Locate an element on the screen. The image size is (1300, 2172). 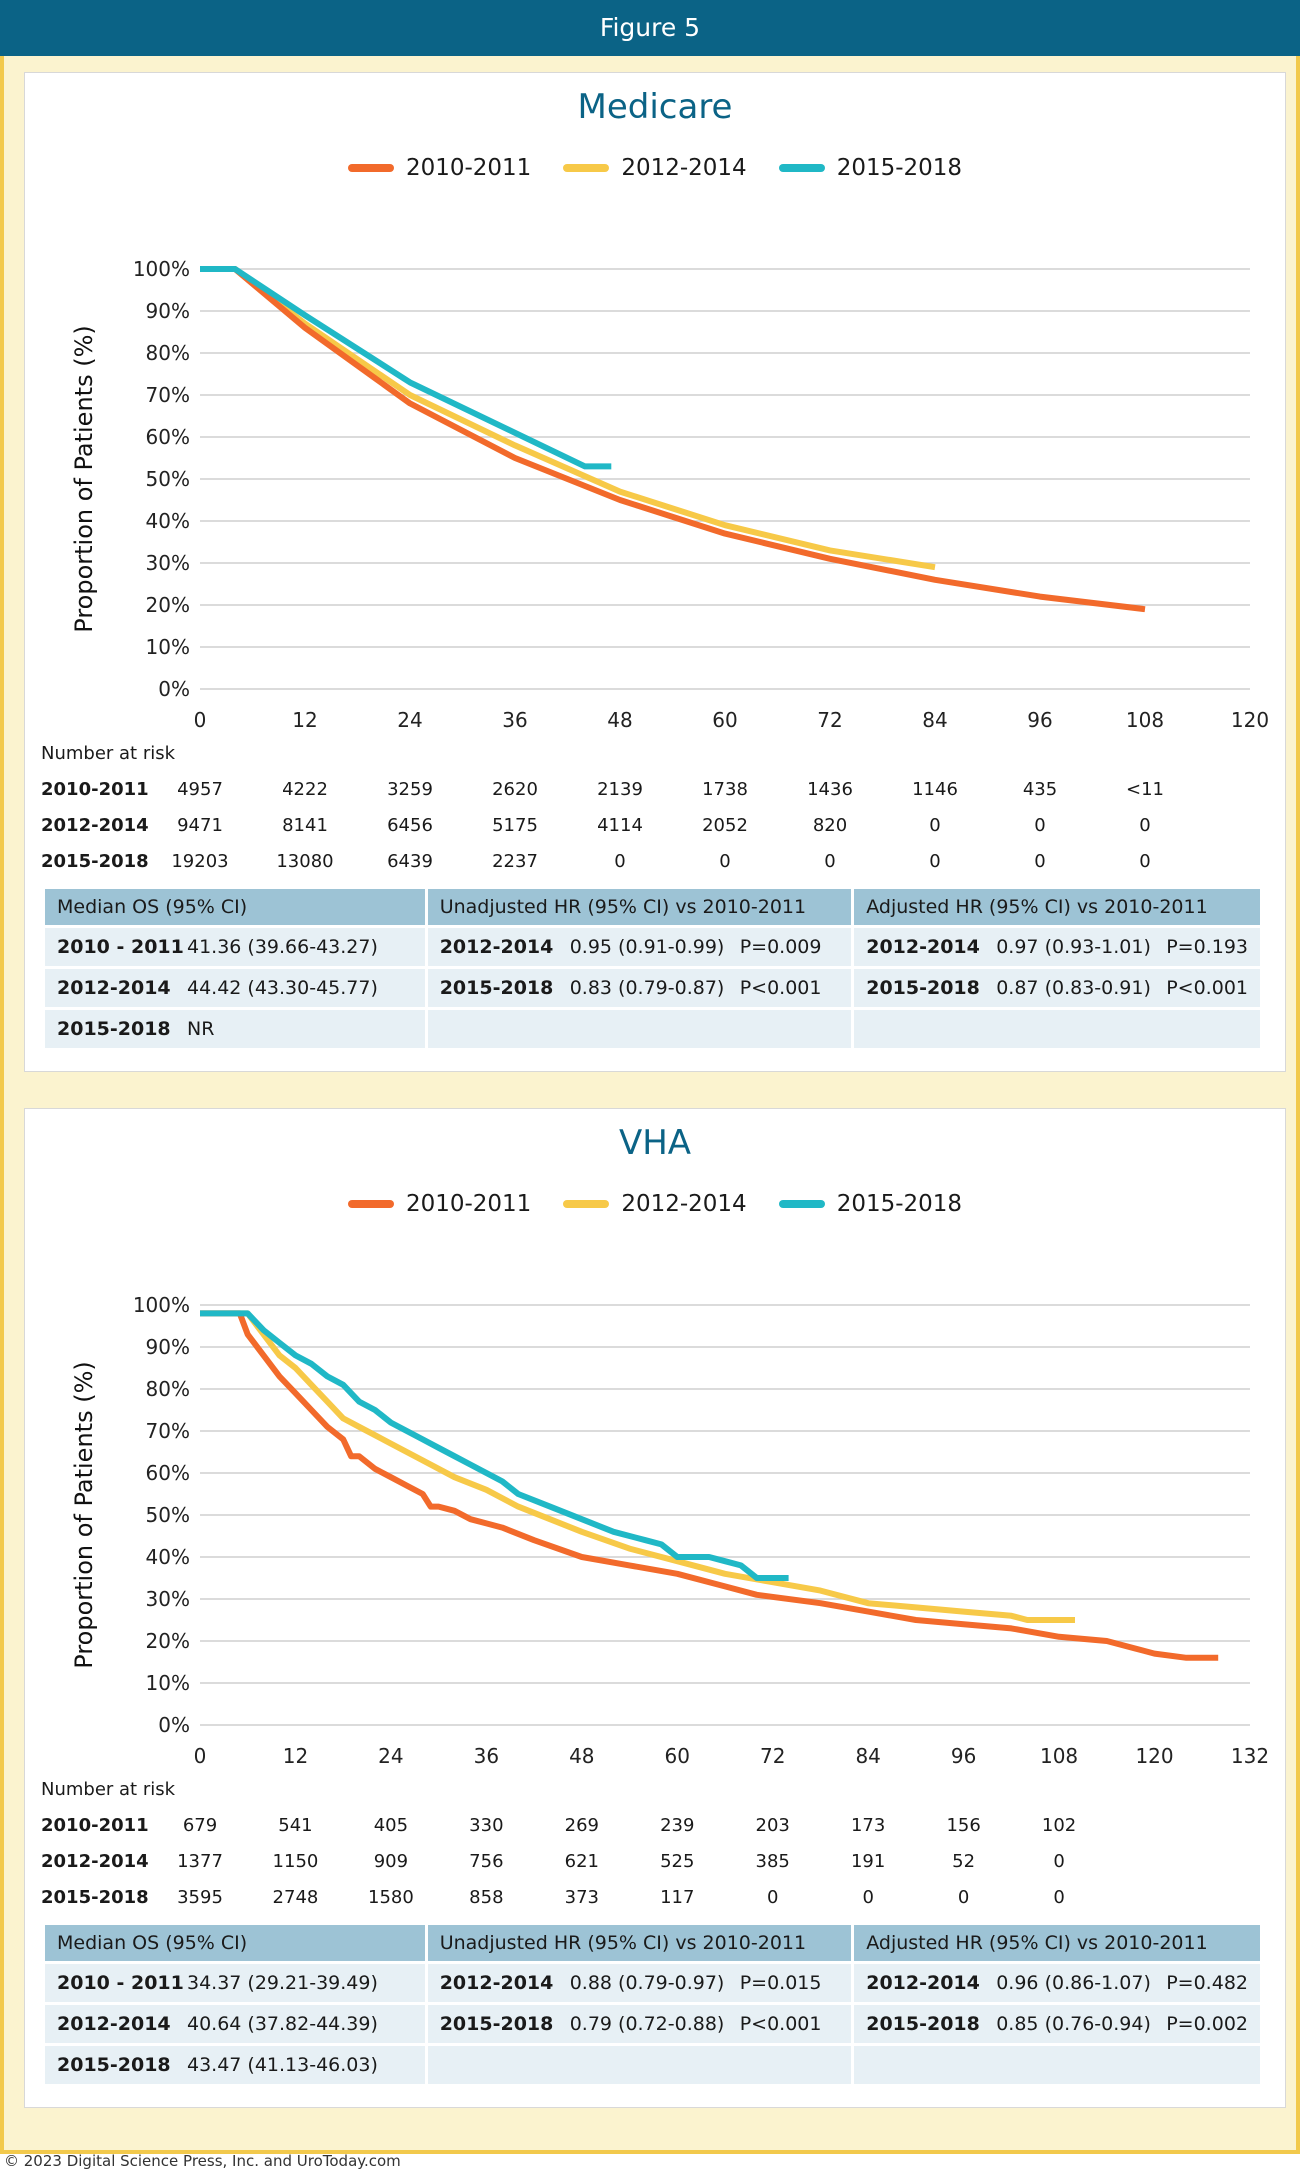
cell-value: 0.88 (0.79-0.97) is located at coordinates (647, 1983).